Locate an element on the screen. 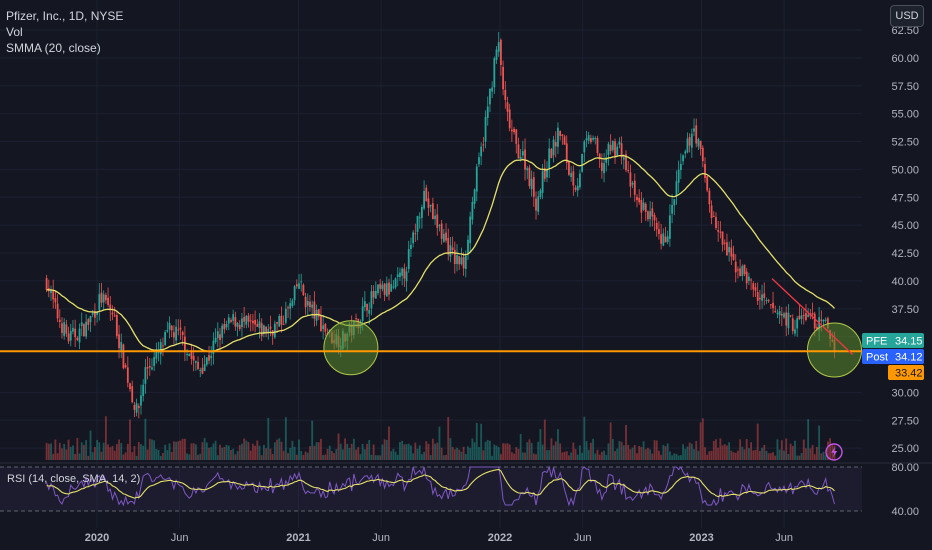 Image resolution: width=932 pixels, height=550 pixels. vol-legend: Vol is located at coordinates (14, 32).